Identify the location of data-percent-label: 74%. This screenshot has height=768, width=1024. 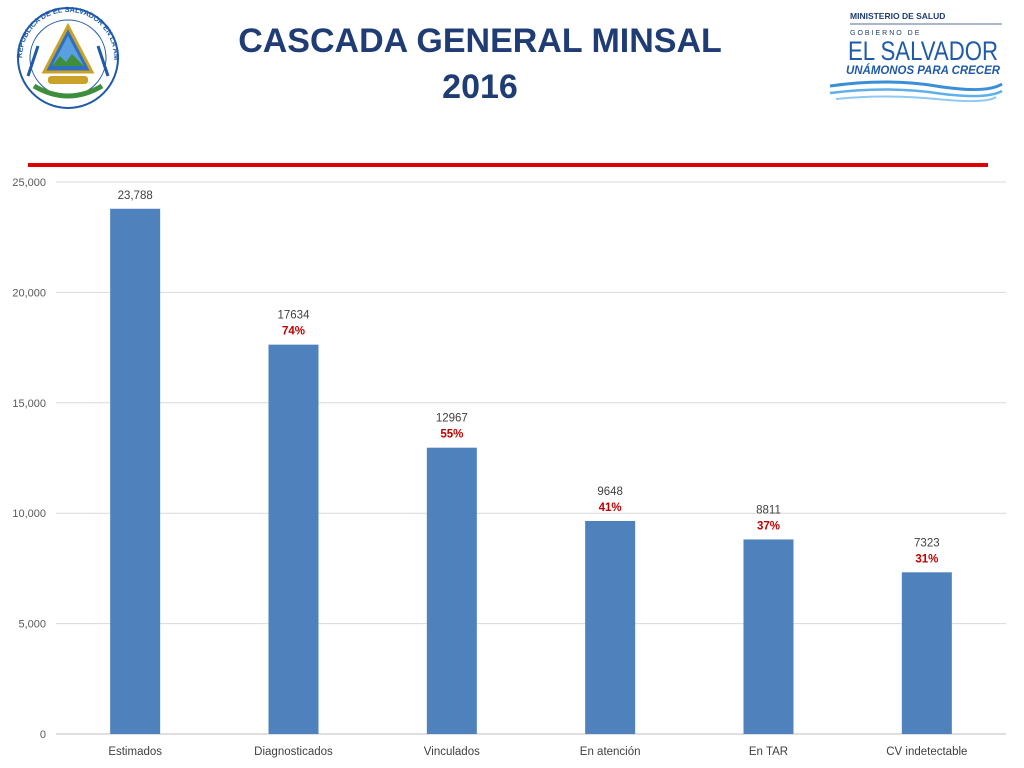
(293, 332).